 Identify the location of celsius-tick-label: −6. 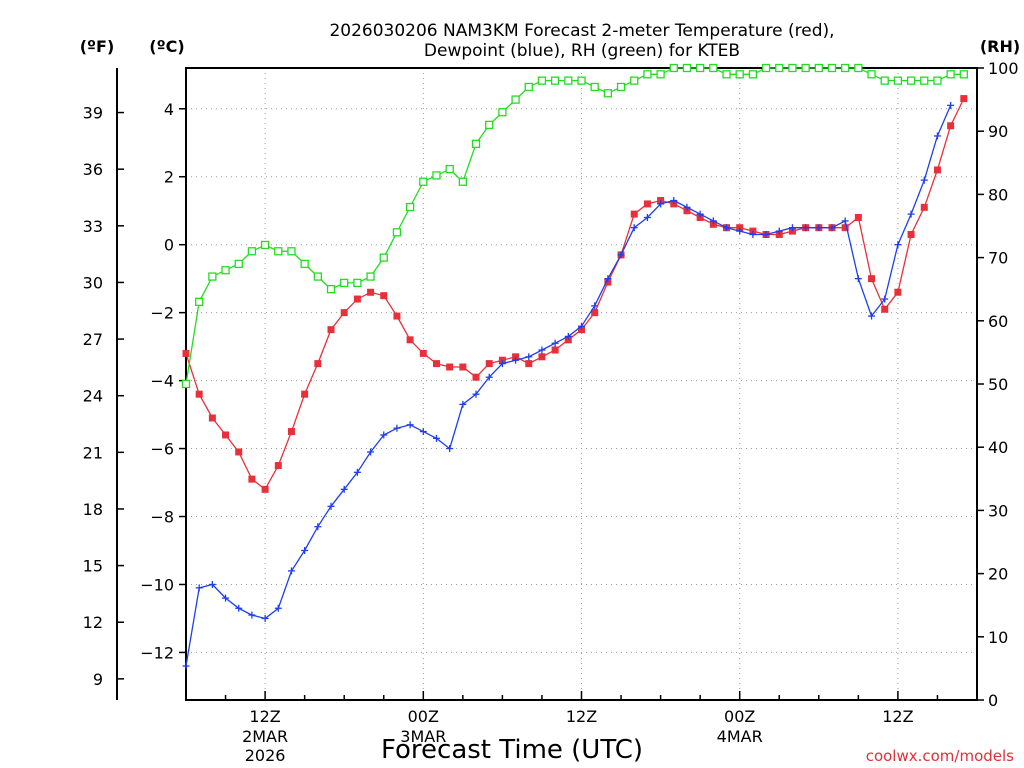
(162, 449).